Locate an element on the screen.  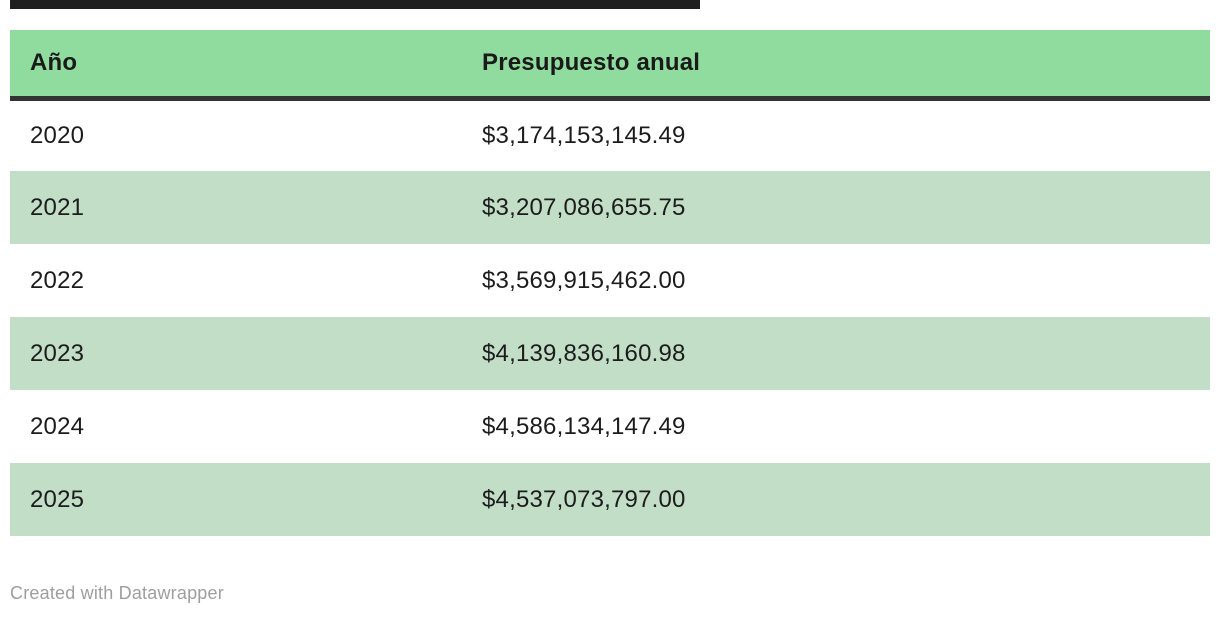
table-header: Año Presupuesto anual is located at coordinates (610, 65).